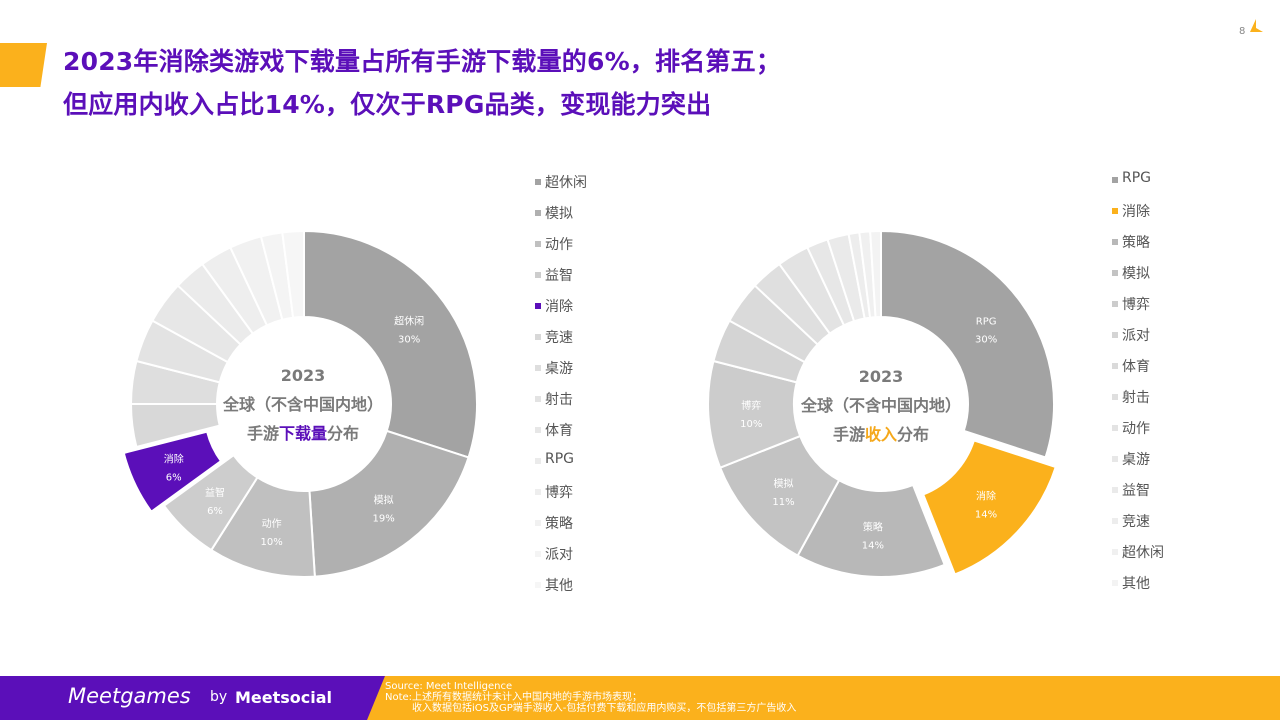 The width and height of the screenshot is (1280, 720). I want to click on data-label-策略: 策略 14%, so click(873, 536).